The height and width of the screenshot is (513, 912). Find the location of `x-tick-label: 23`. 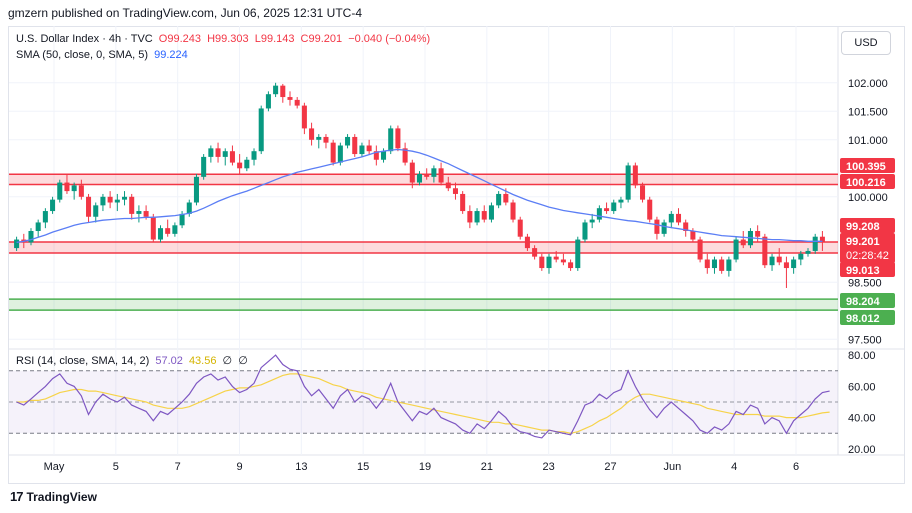

x-tick-label: 23 is located at coordinates (549, 467).